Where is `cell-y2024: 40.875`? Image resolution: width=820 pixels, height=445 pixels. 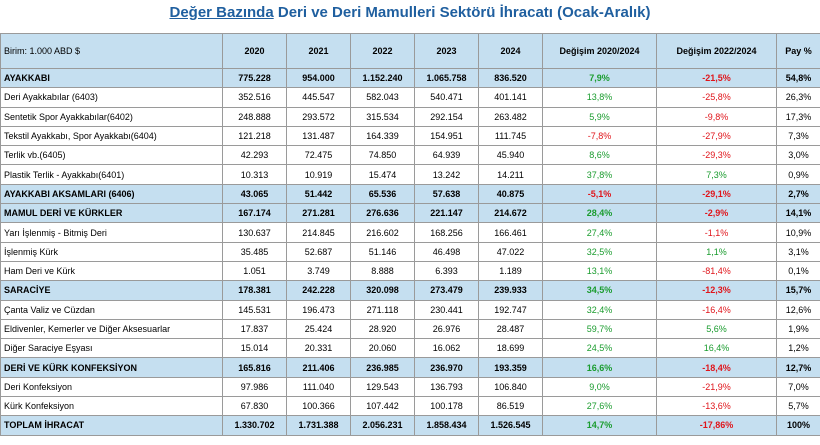
cell-y2024: 40.875 is located at coordinates (510, 194).